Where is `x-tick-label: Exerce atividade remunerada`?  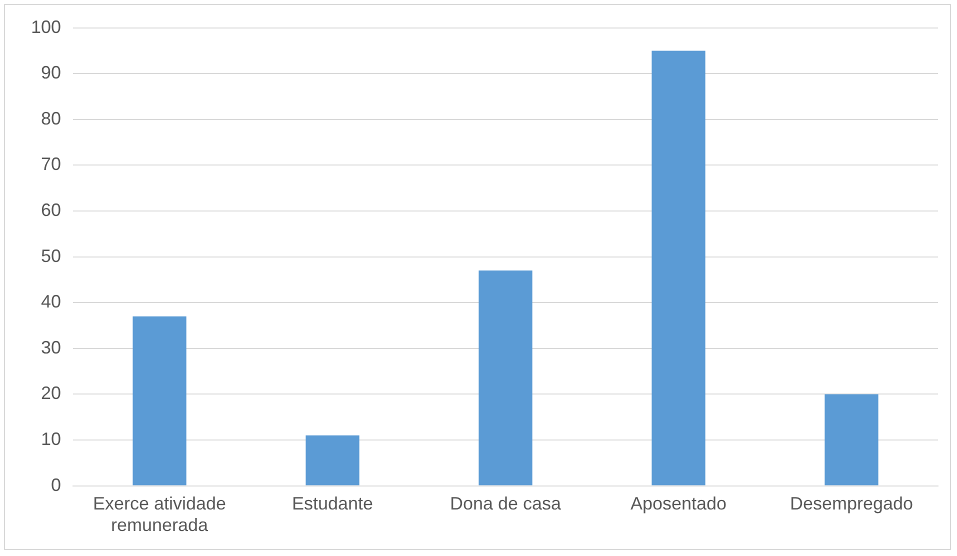 x-tick-label: Exerce atividade remunerada is located at coordinates (159, 515).